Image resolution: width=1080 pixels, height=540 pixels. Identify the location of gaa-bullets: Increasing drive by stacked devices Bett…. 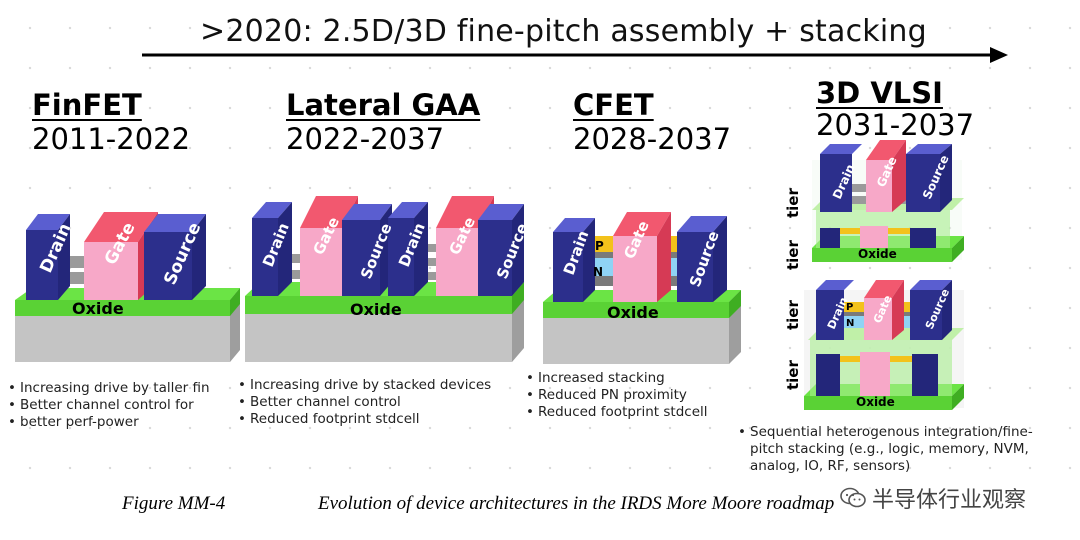
(364, 402).